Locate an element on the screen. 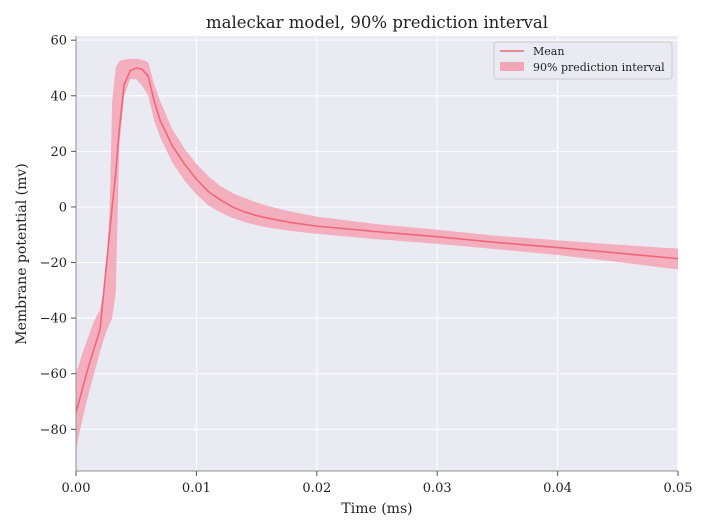  x-tick-label: 0.03 is located at coordinates (437, 488).